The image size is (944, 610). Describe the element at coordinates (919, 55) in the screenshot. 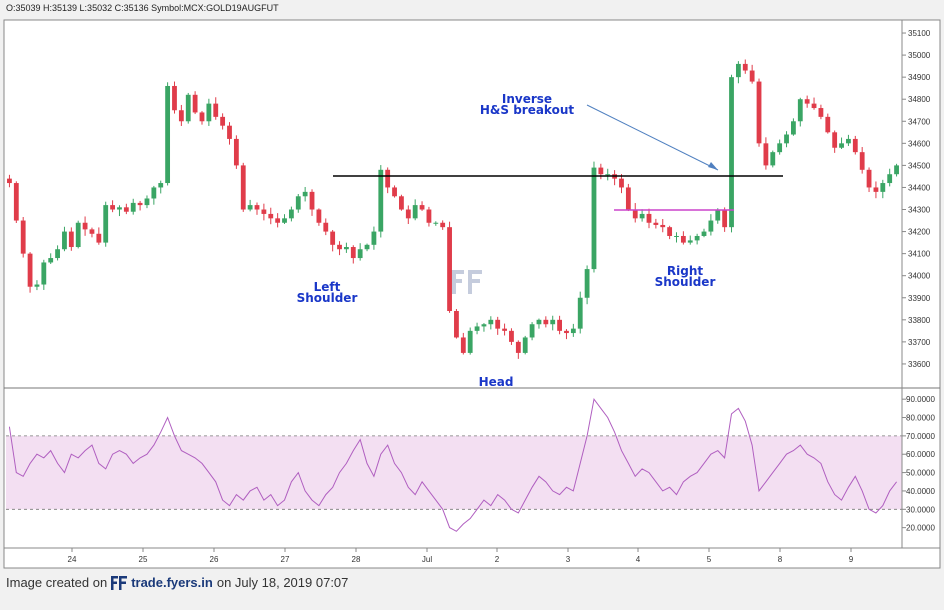

I see `price-tick-label: 35000` at that location.